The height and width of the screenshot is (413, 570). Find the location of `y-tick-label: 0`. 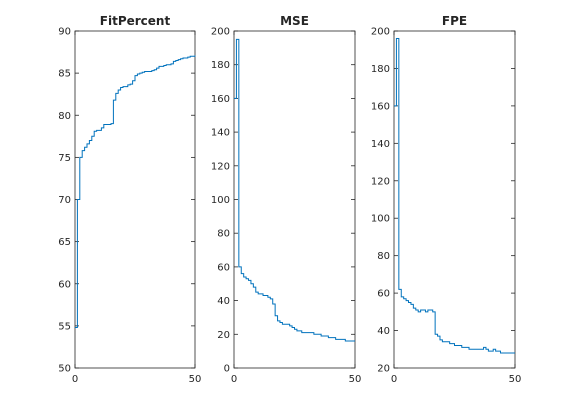

y-tick-label: 0 is located at coordinates (227, 369).